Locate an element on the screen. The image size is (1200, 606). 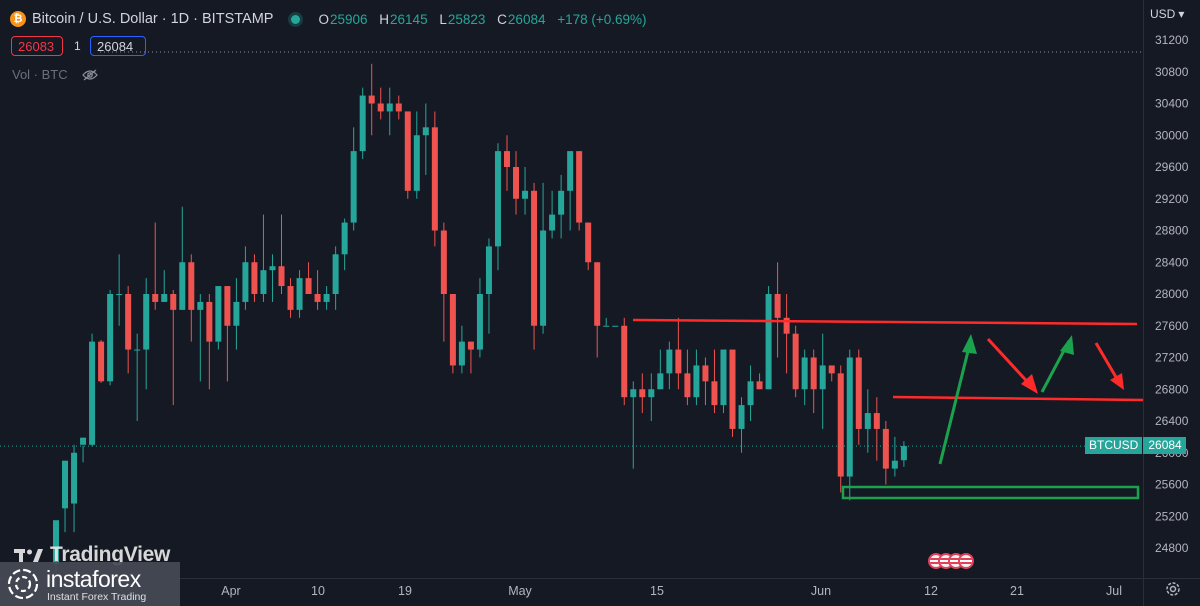
sell-price-button: 26083 is located at coordinates (37, 46).